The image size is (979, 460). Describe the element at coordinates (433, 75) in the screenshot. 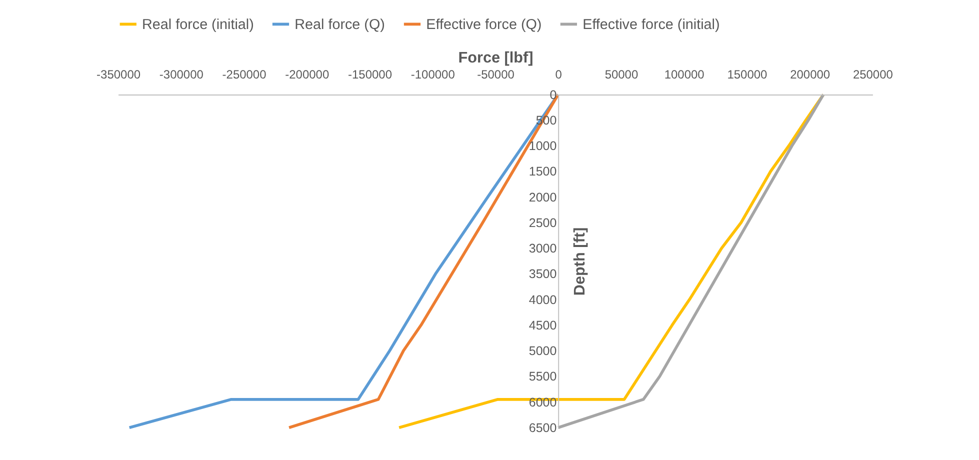

I see `x-tick-label: -100000` at that location.